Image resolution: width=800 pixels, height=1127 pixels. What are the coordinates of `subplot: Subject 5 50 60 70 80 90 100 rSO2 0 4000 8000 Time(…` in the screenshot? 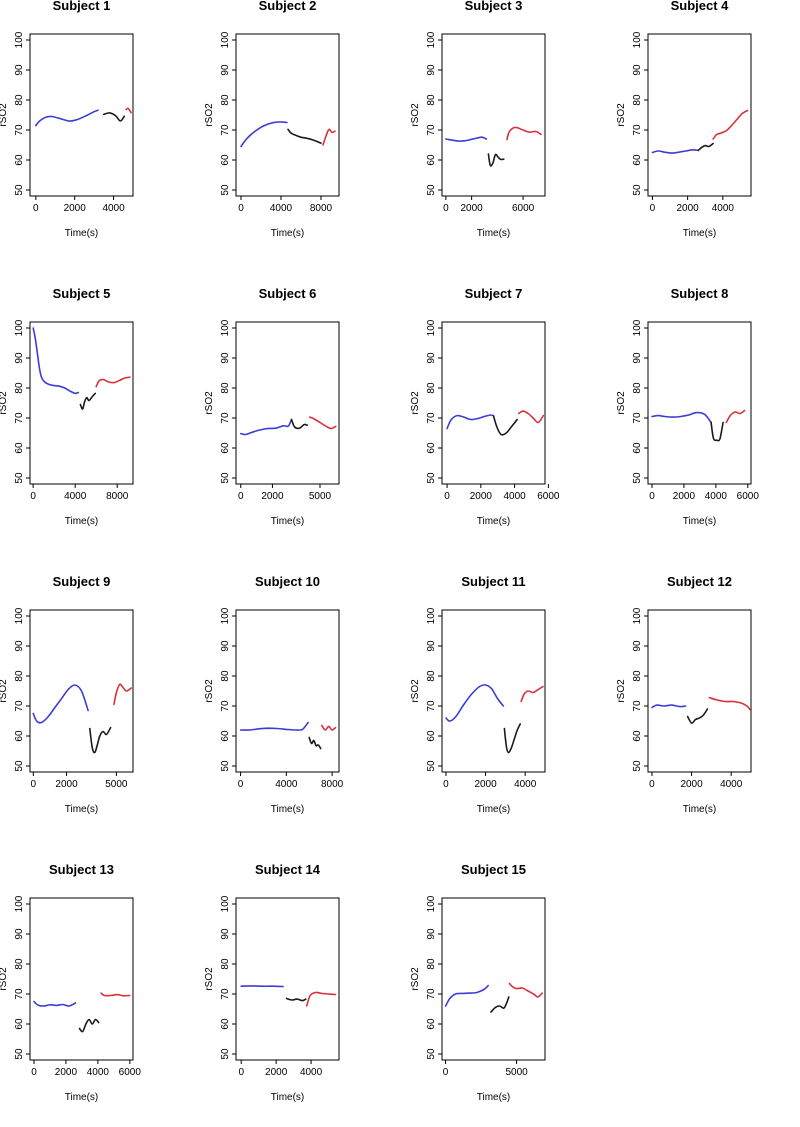 It's located at (67, 406).